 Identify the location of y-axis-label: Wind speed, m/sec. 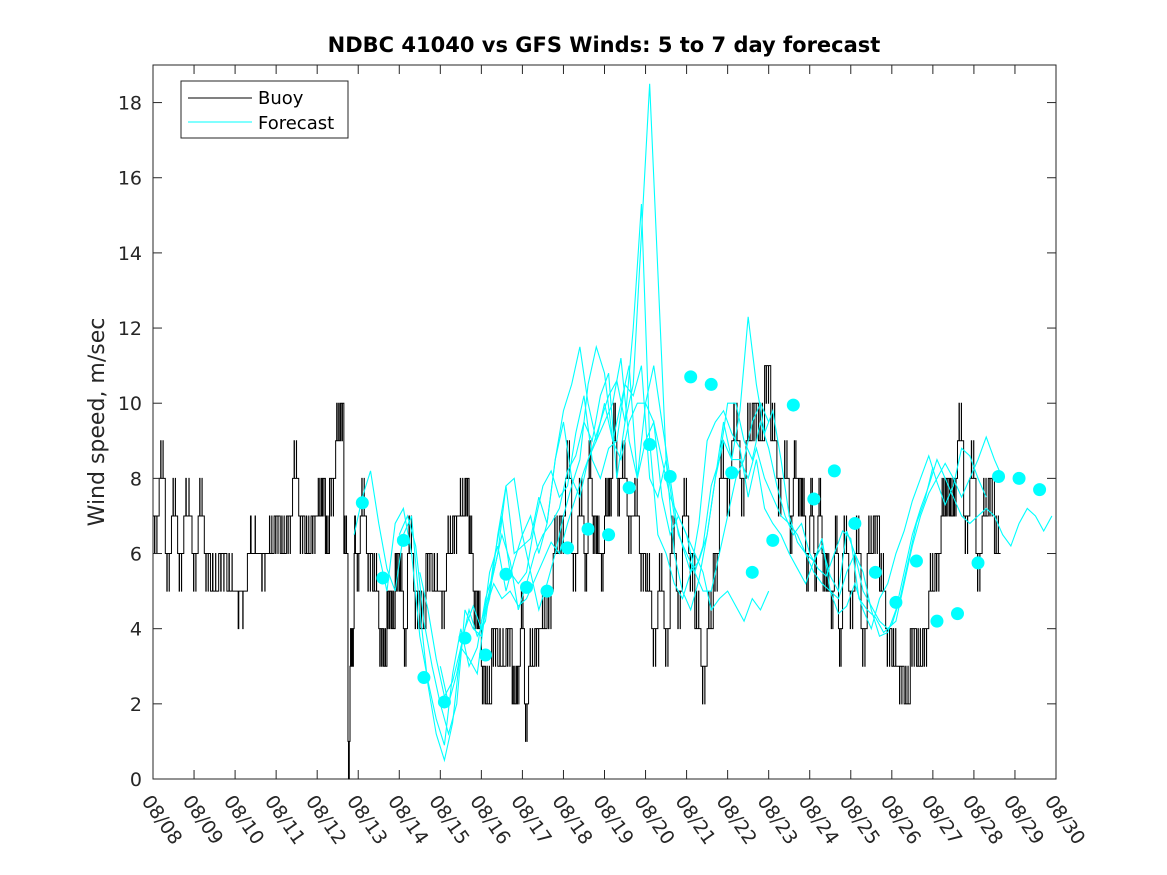
(97, 422).